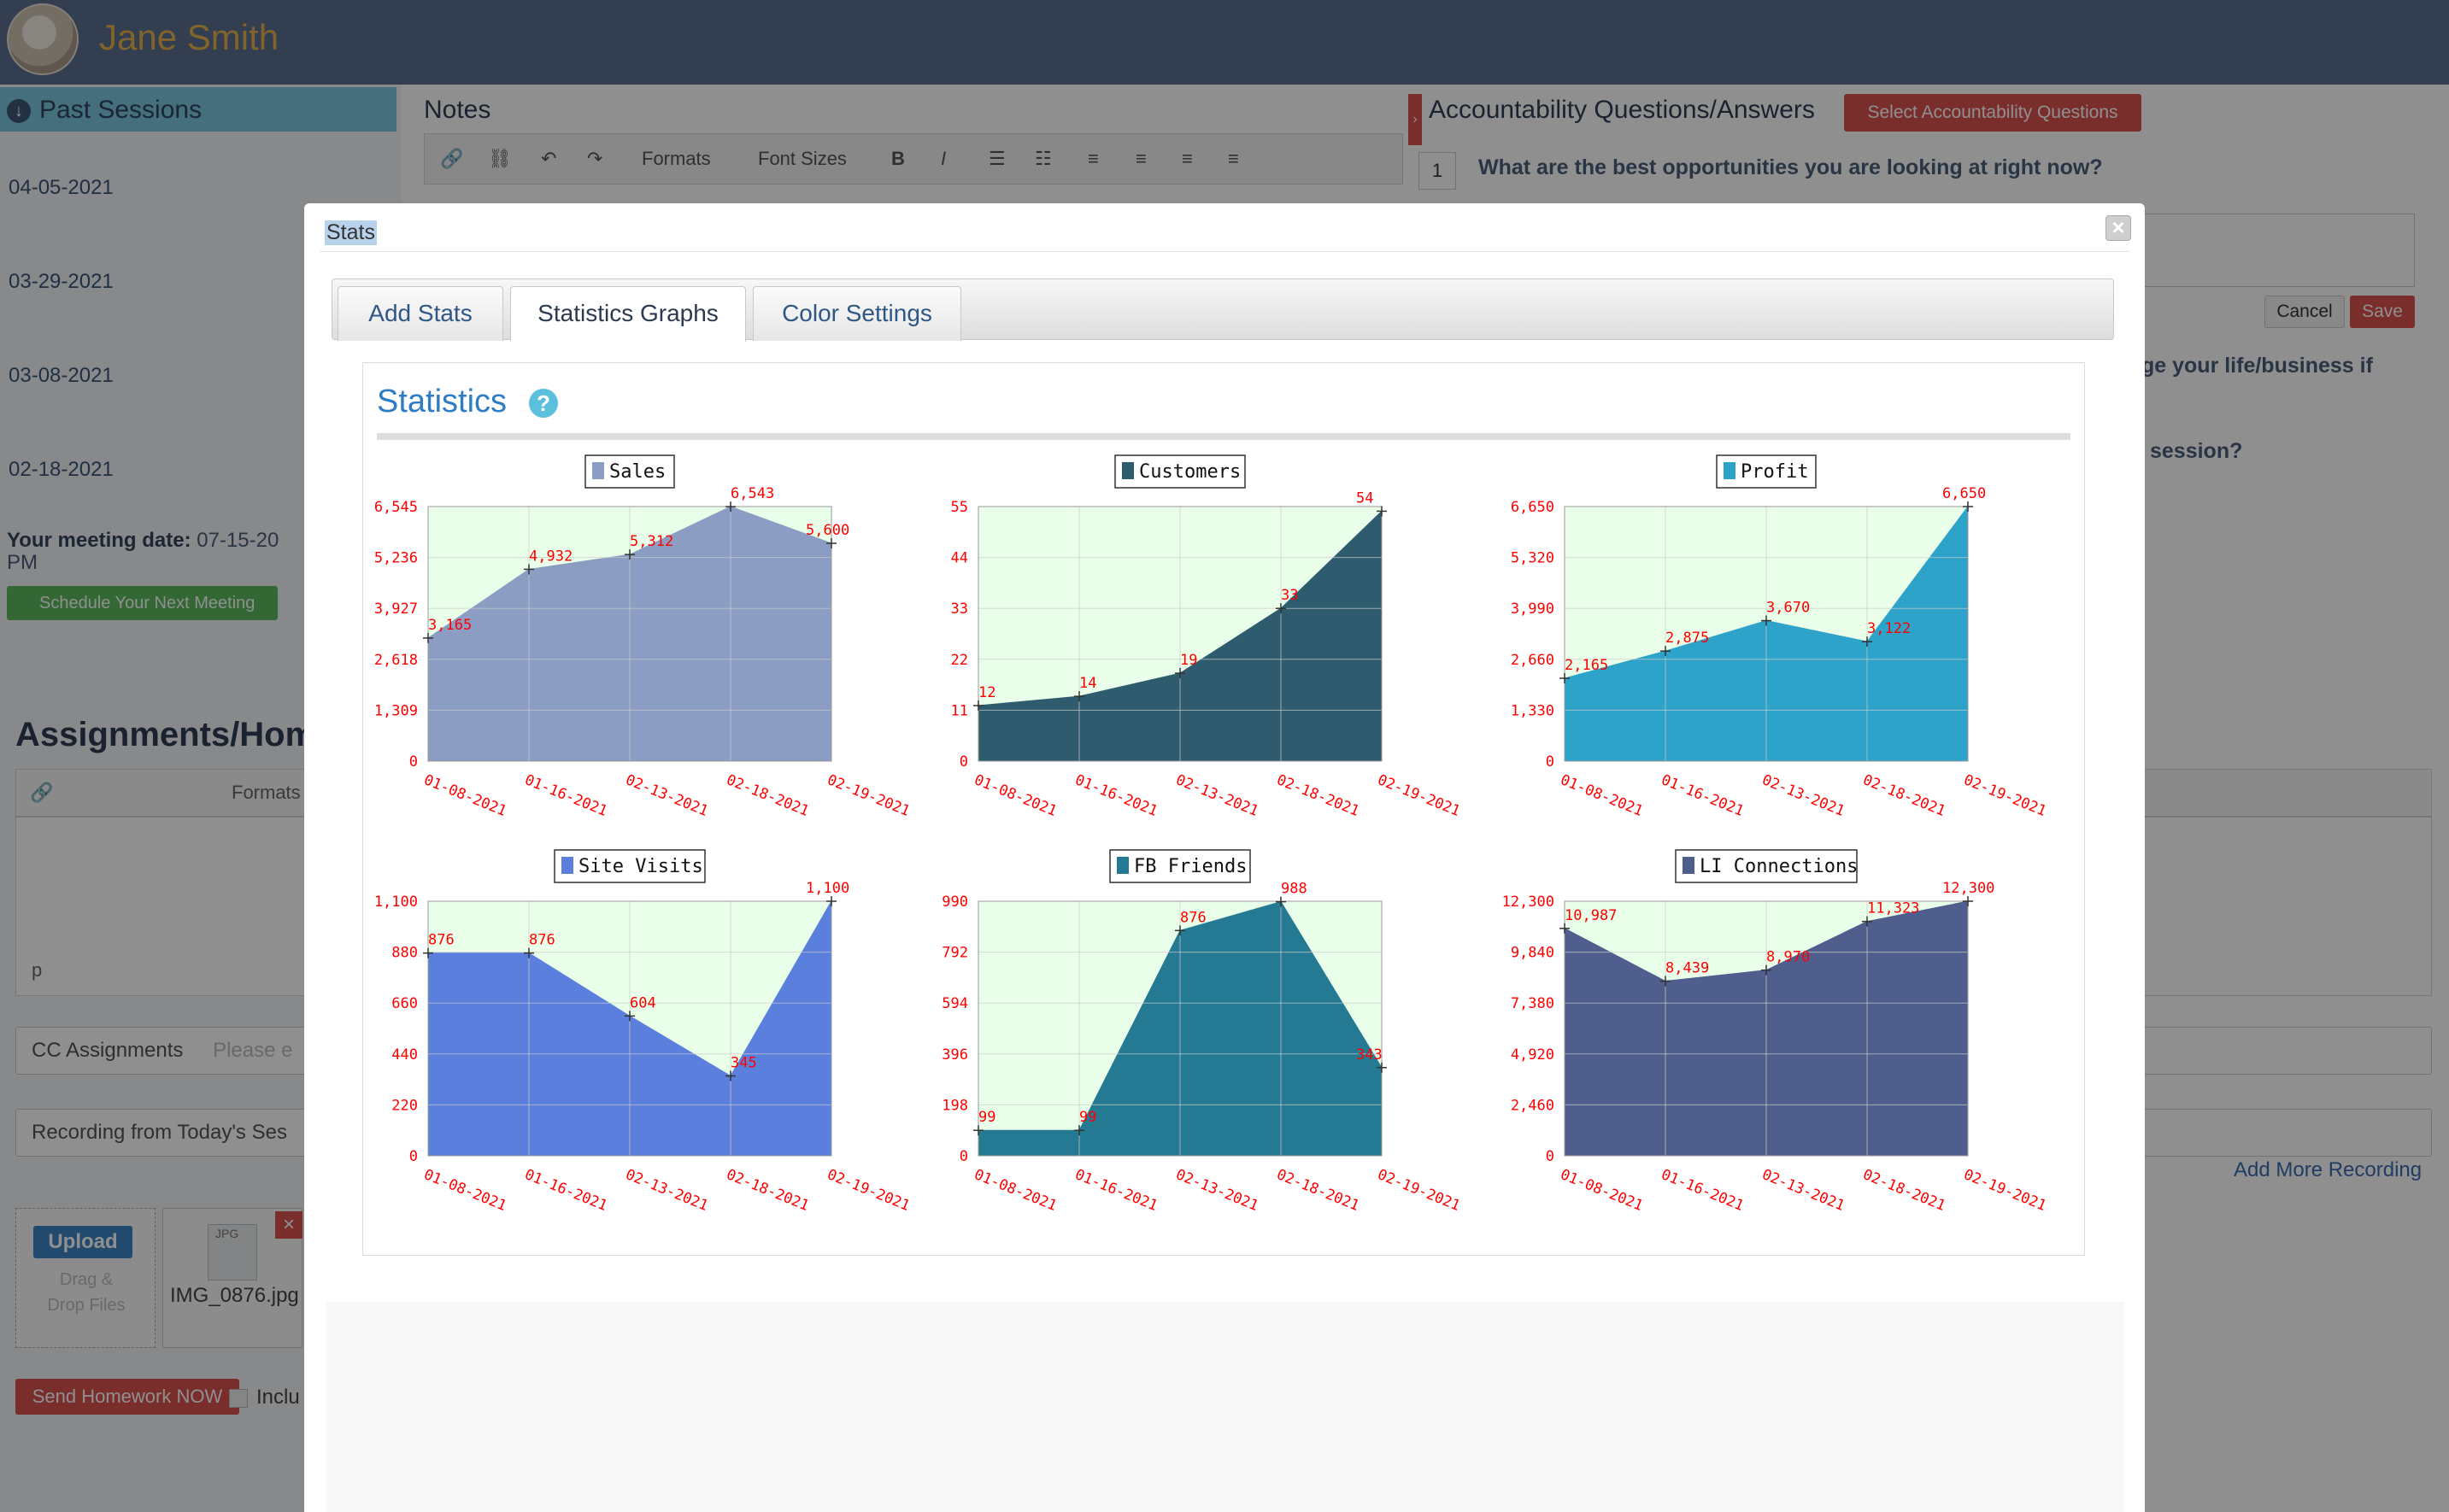 Image resolution: width=2449 pixels, height=1512 pixels. I want to click on legend-label: Profit, so click(1774, 472).